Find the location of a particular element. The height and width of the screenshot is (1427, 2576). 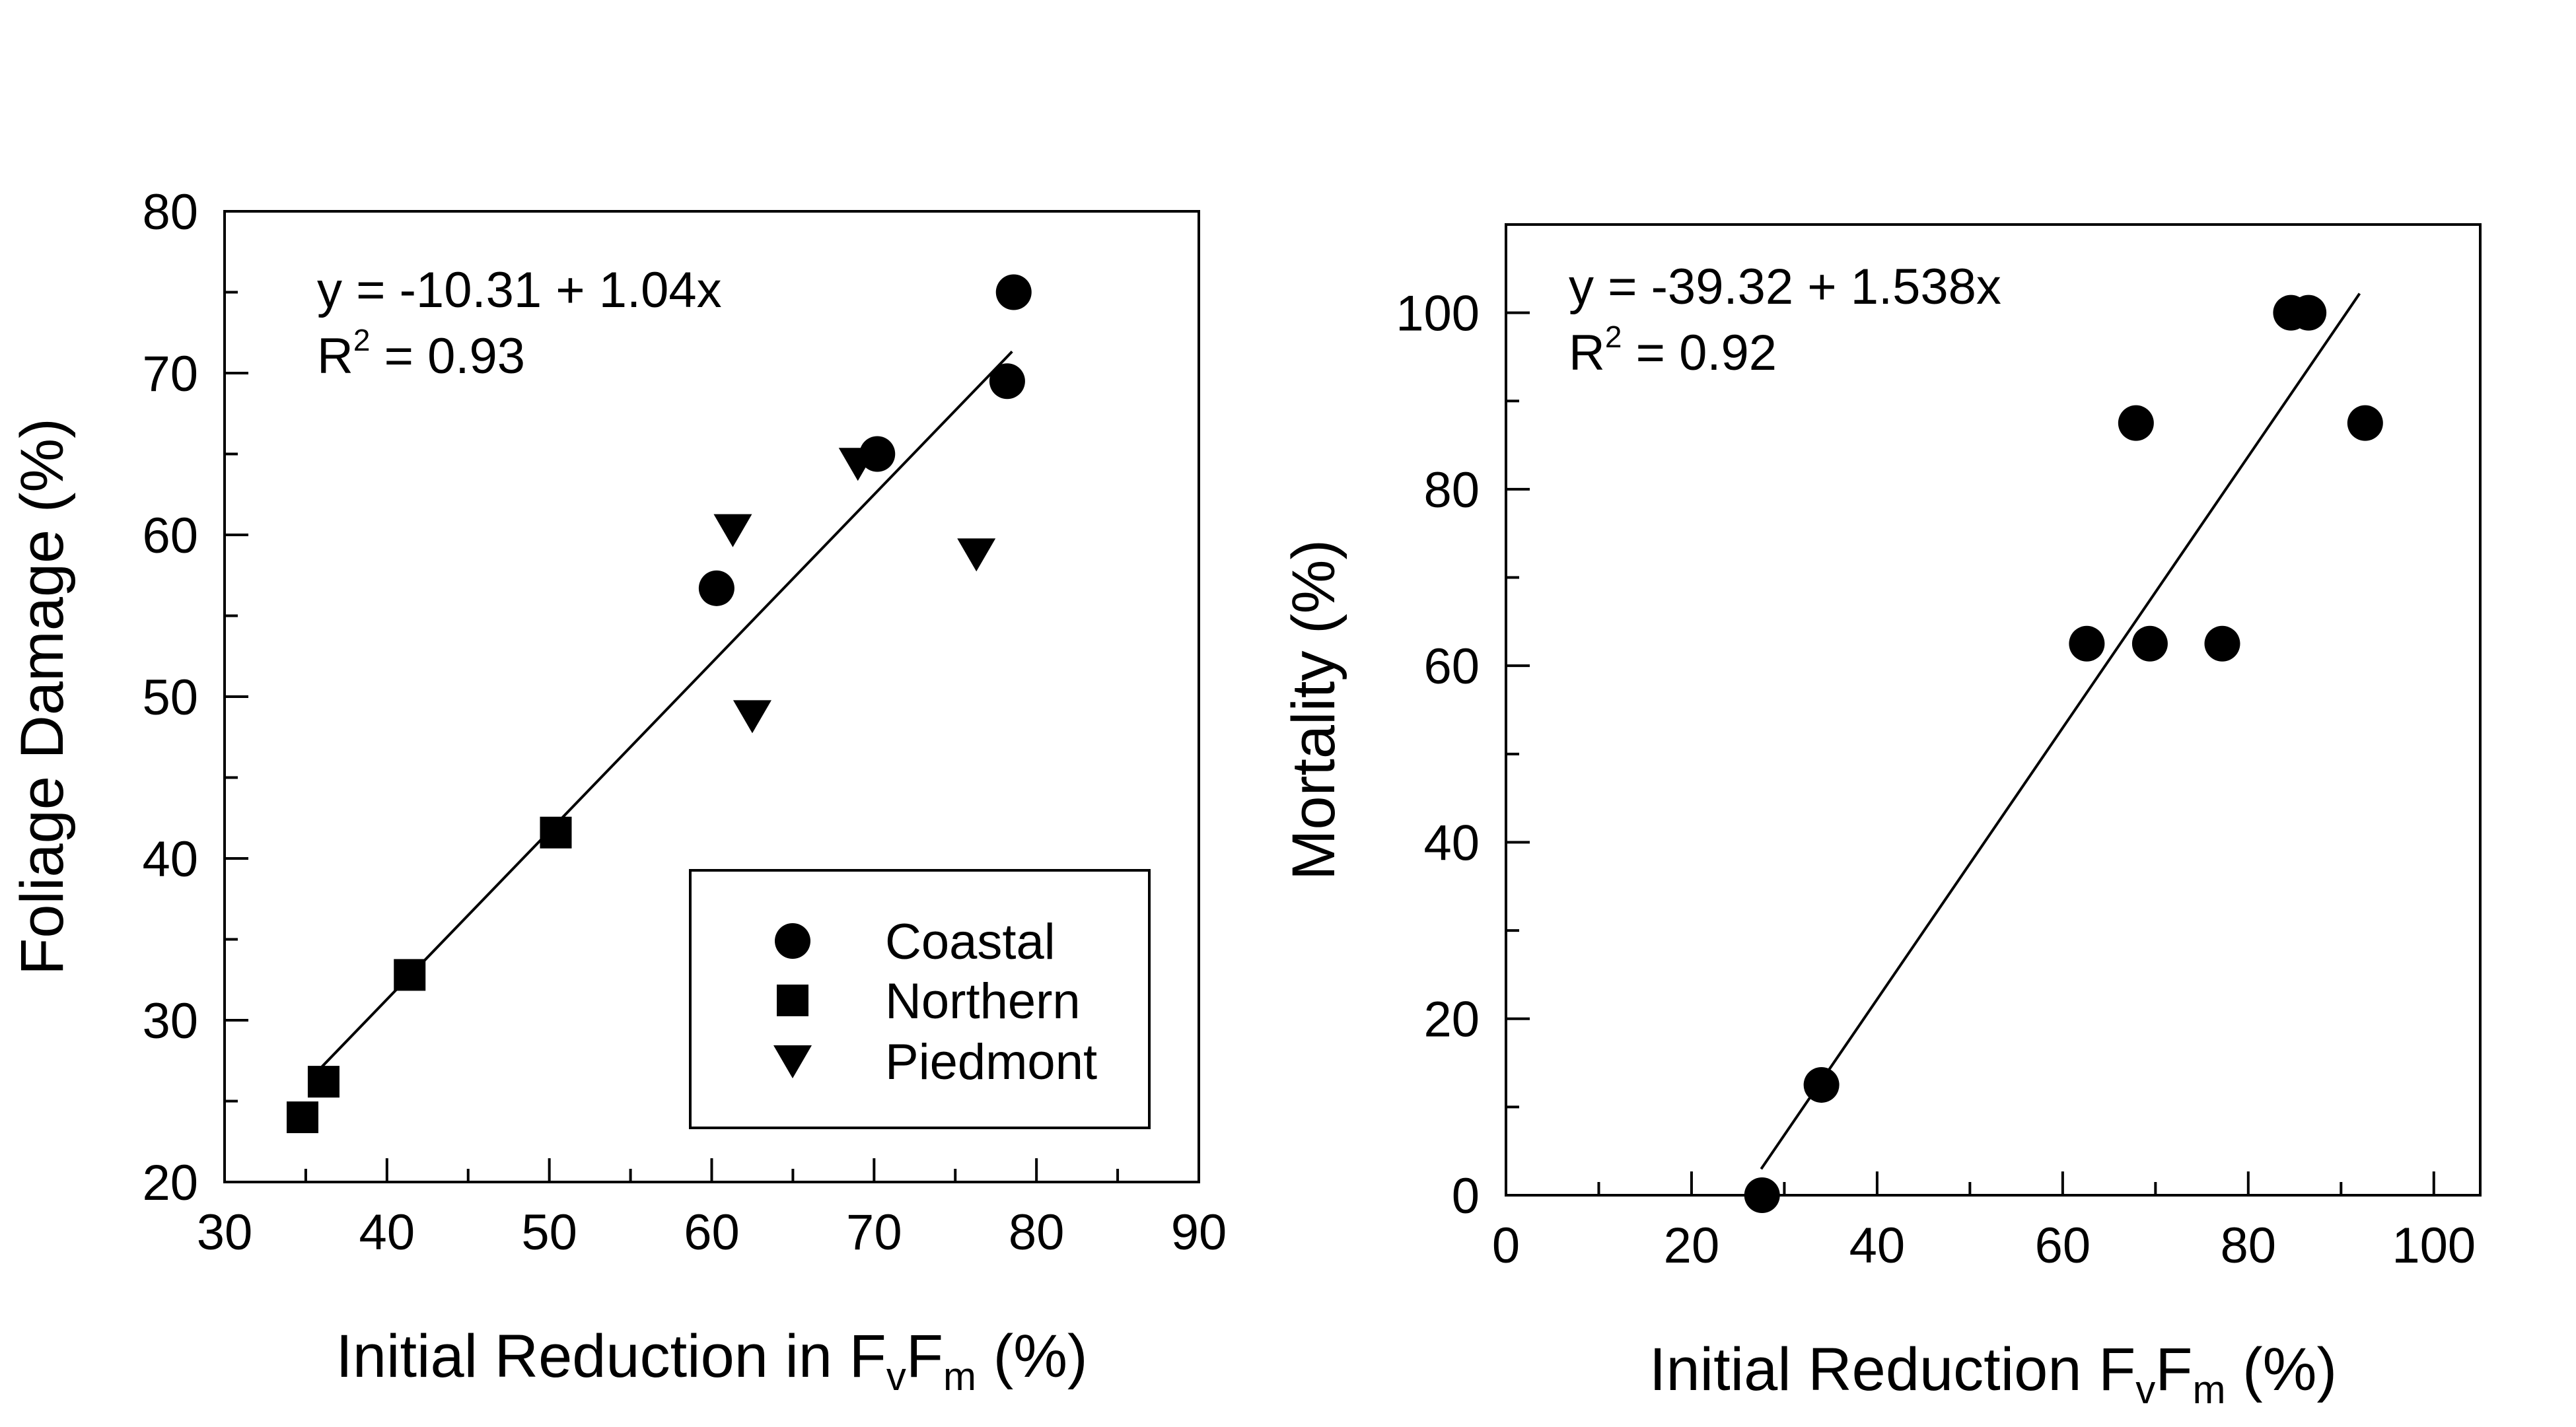

y-axis-title: Mortality (%) is located at coordinates (1313, 710).